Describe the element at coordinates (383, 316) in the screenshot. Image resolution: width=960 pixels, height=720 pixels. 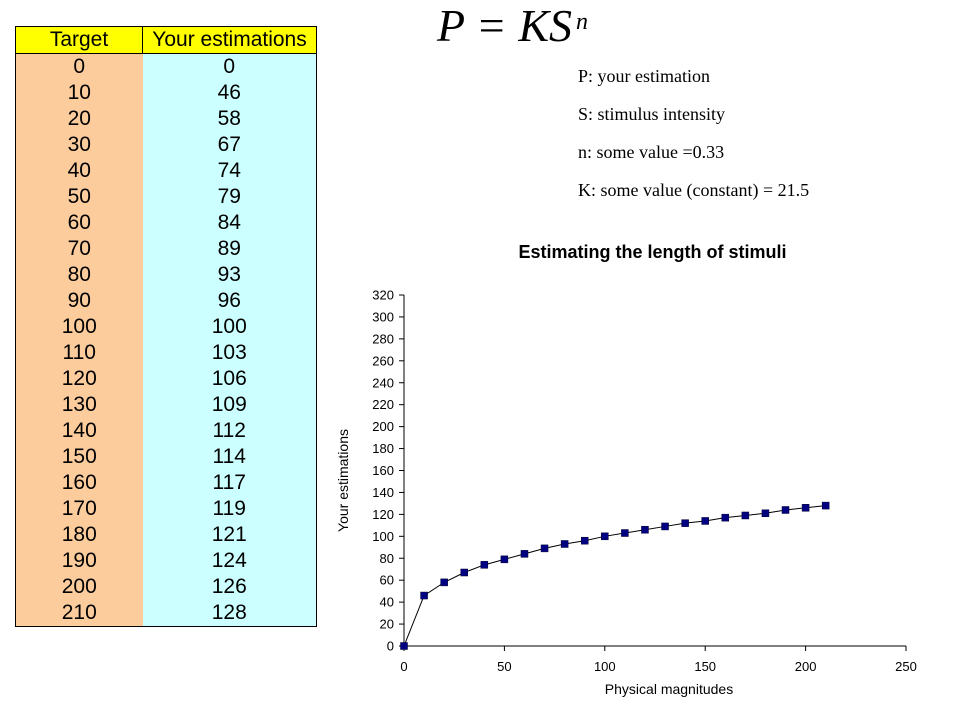
I see `y-tick-label: 300` at that location.